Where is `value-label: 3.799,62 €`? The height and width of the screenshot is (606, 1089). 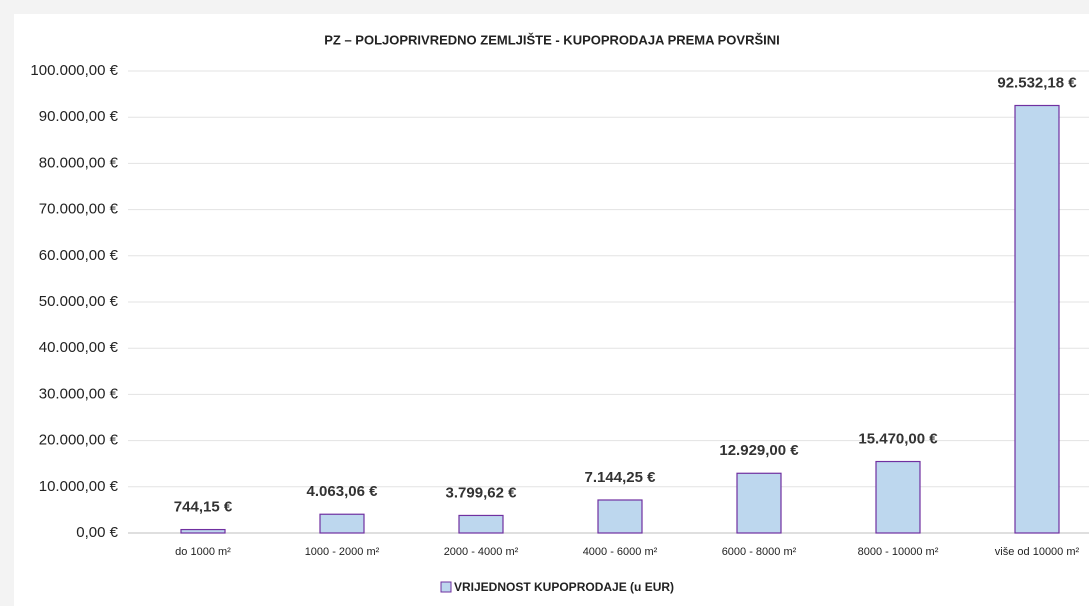
value-label: 3.799,62 € is located at coordinates (482, 492).